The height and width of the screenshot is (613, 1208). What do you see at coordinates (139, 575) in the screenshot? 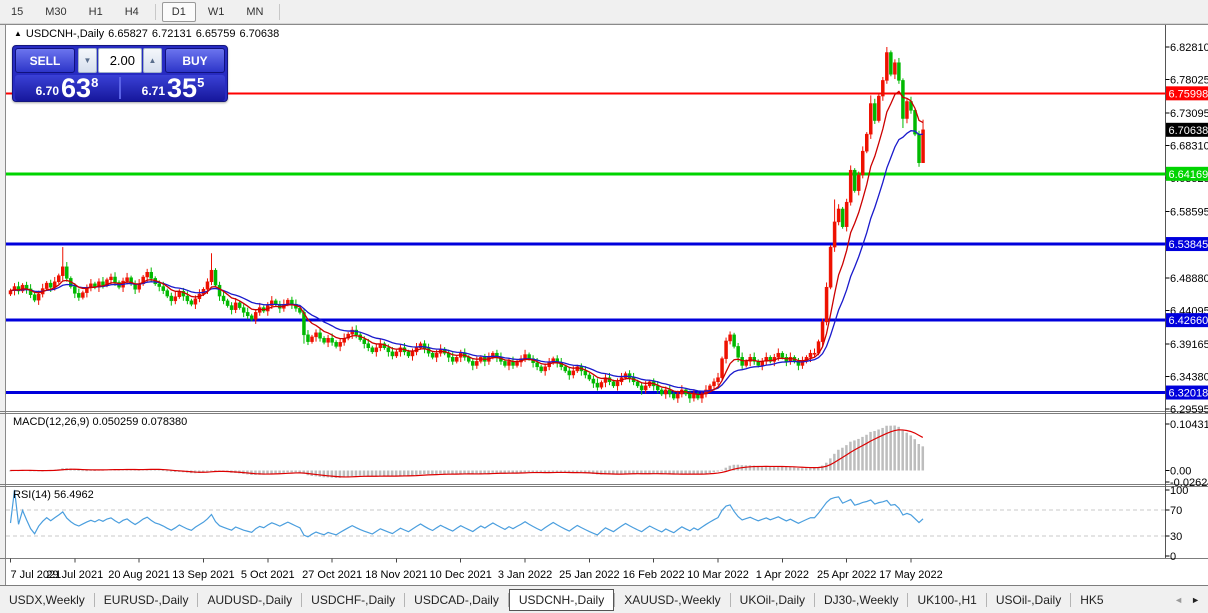
I see `svg-text: 20 Aug 2021` at bounding box center [139, 575].